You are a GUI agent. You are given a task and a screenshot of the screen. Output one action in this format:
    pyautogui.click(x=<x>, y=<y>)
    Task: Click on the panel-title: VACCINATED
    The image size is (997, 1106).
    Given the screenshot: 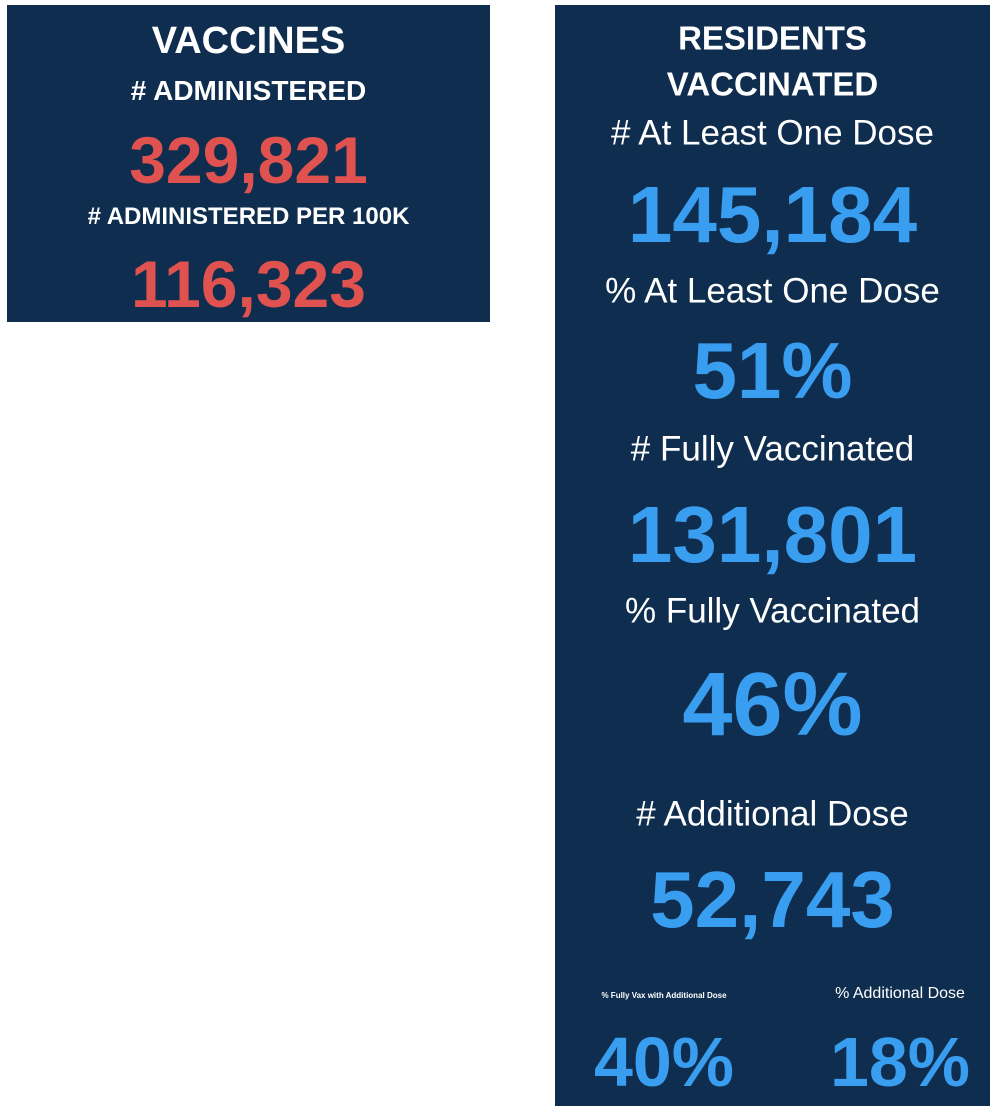 What is the action you would take?
    pyautogui.click(x=772, y=84)
    